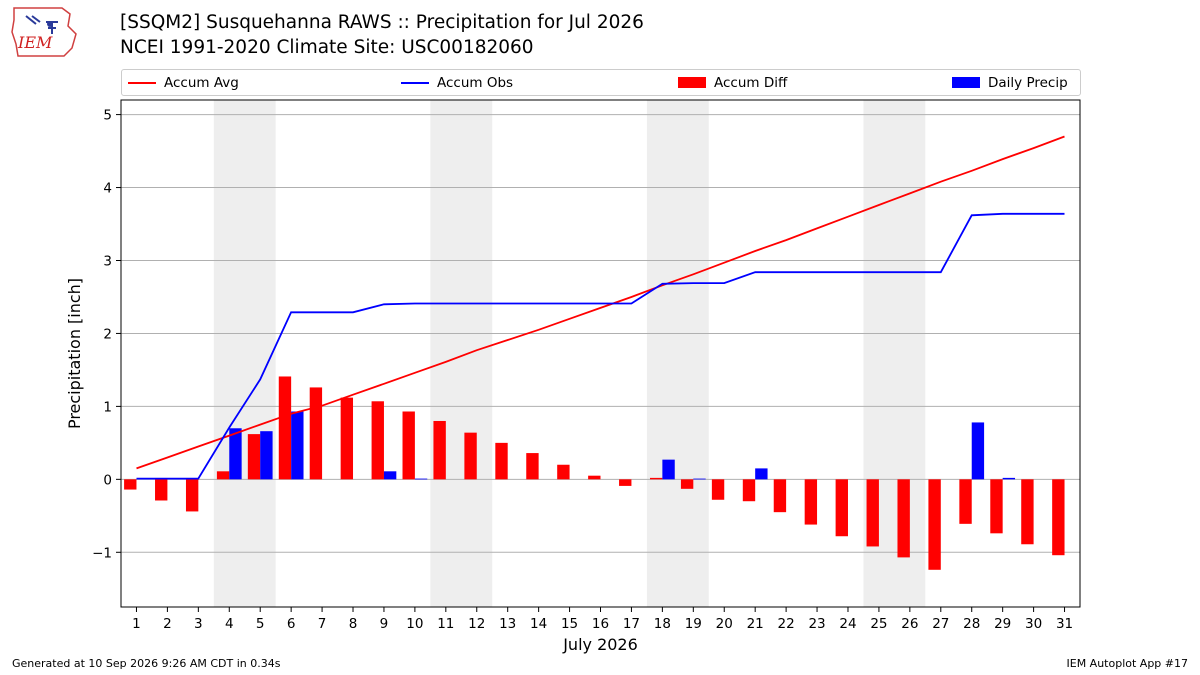  Describe the element at coordinates (878, 624) in the screenshot. I see `x-tick-label: 25` at that location.